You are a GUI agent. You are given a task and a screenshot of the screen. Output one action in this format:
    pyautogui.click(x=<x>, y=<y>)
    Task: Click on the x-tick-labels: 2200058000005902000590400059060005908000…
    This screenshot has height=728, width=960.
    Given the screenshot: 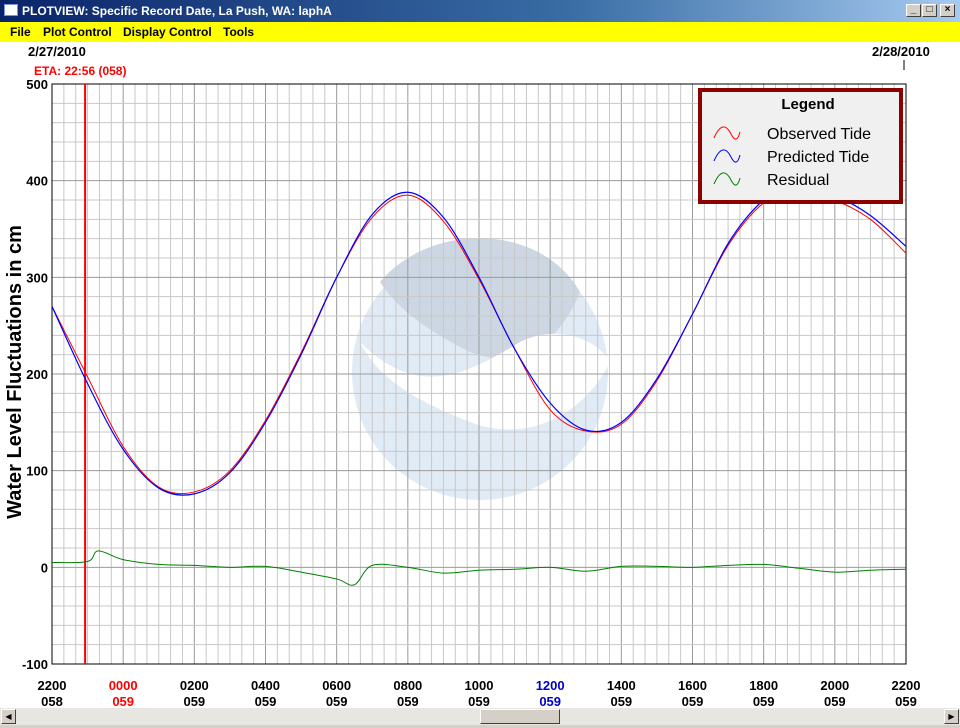 What is the action you would take?
    pyautogui.click(x=479, y=693)
    